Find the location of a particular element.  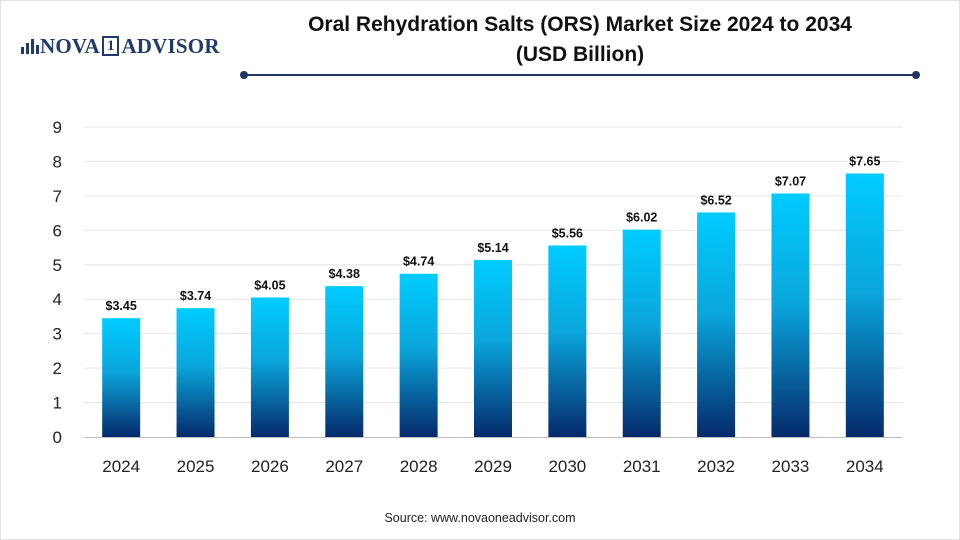

y-tick-label: 9 is located at coordinates (57, 127).